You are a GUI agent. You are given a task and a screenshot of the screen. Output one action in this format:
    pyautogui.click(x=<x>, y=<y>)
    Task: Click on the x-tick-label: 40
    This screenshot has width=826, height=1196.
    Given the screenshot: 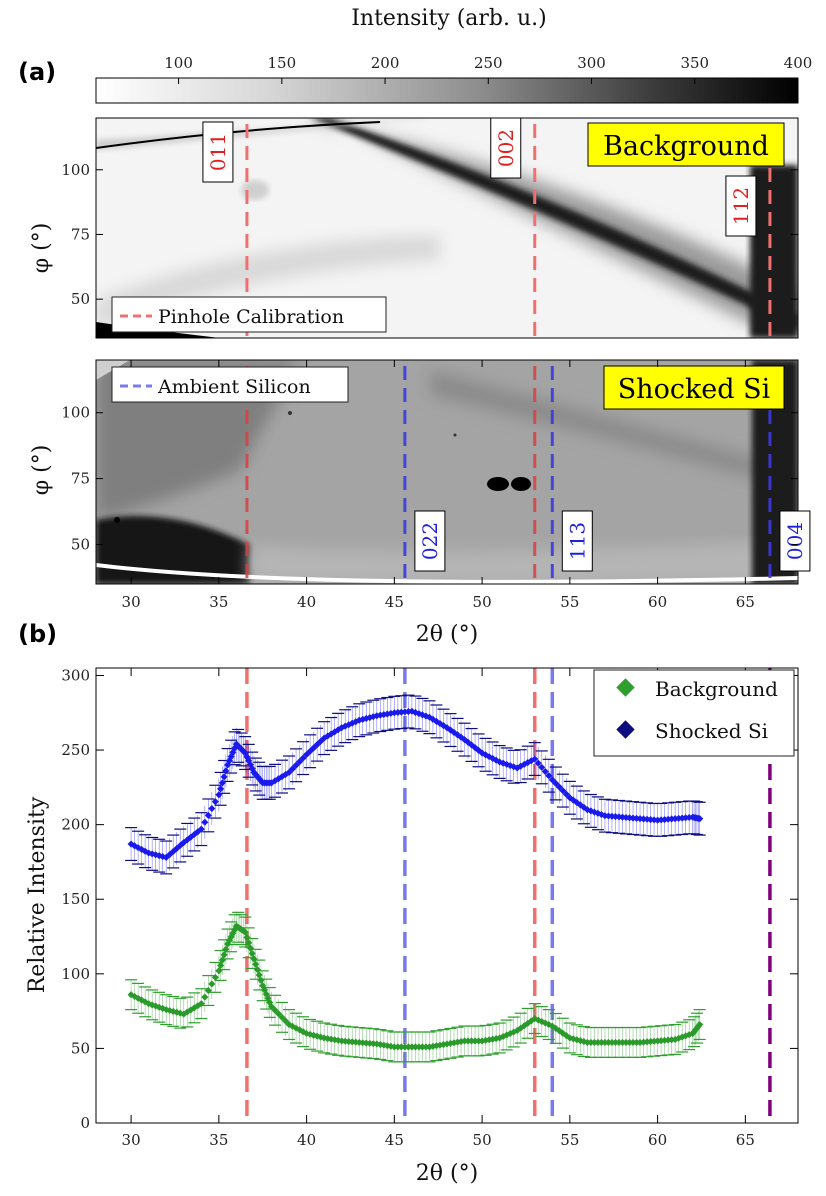 What is the action you would take?
    pyautogui.click(x=306, y=602)
    